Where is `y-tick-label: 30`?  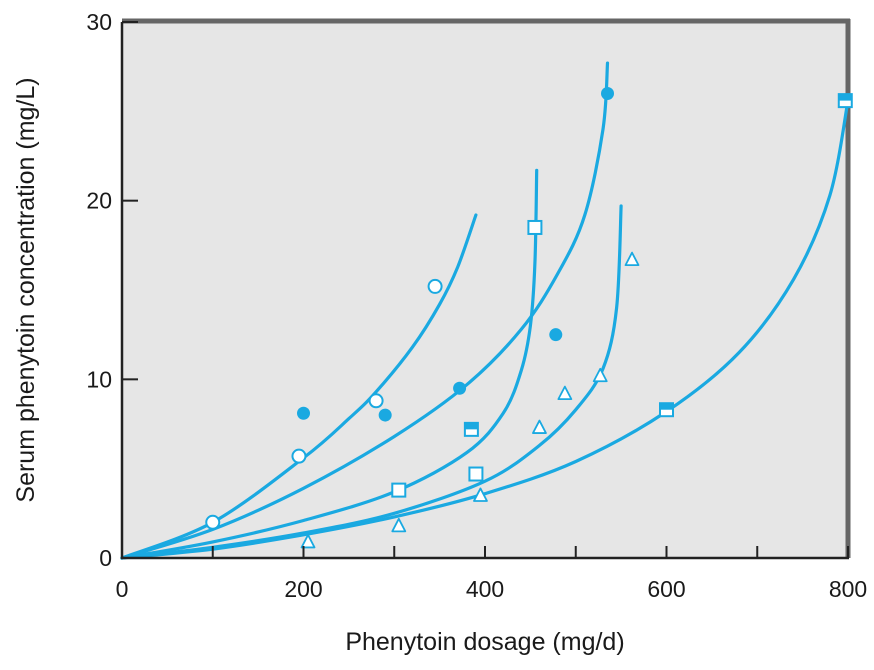 y-tick-label: 30 is located at coordinates (99, 22).